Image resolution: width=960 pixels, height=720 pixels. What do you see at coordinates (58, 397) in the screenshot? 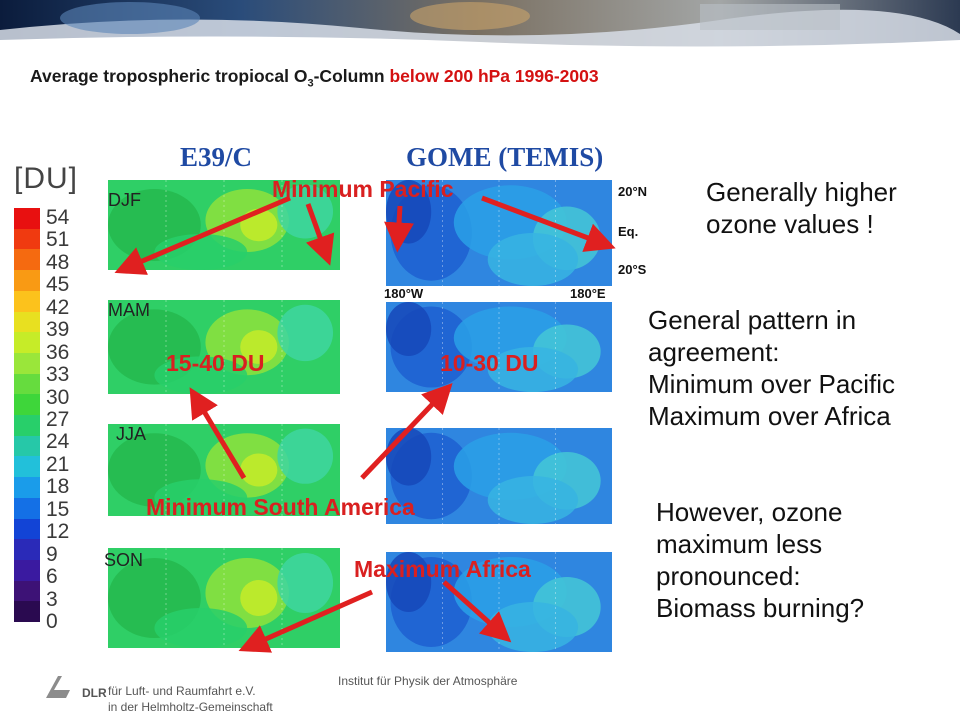
I see `colorbar-tick-label: 30` at bounding box center [58, 397].